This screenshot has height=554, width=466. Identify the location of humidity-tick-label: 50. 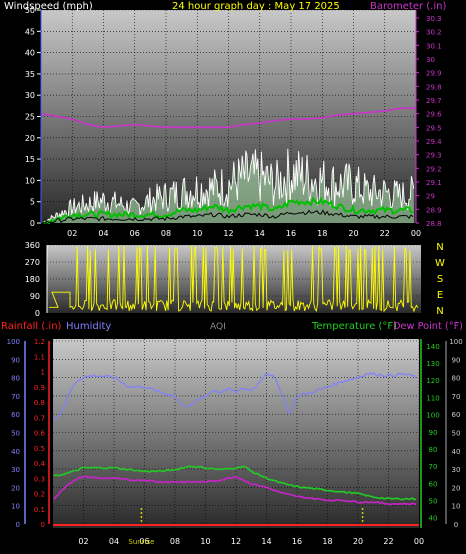
(15, 434).